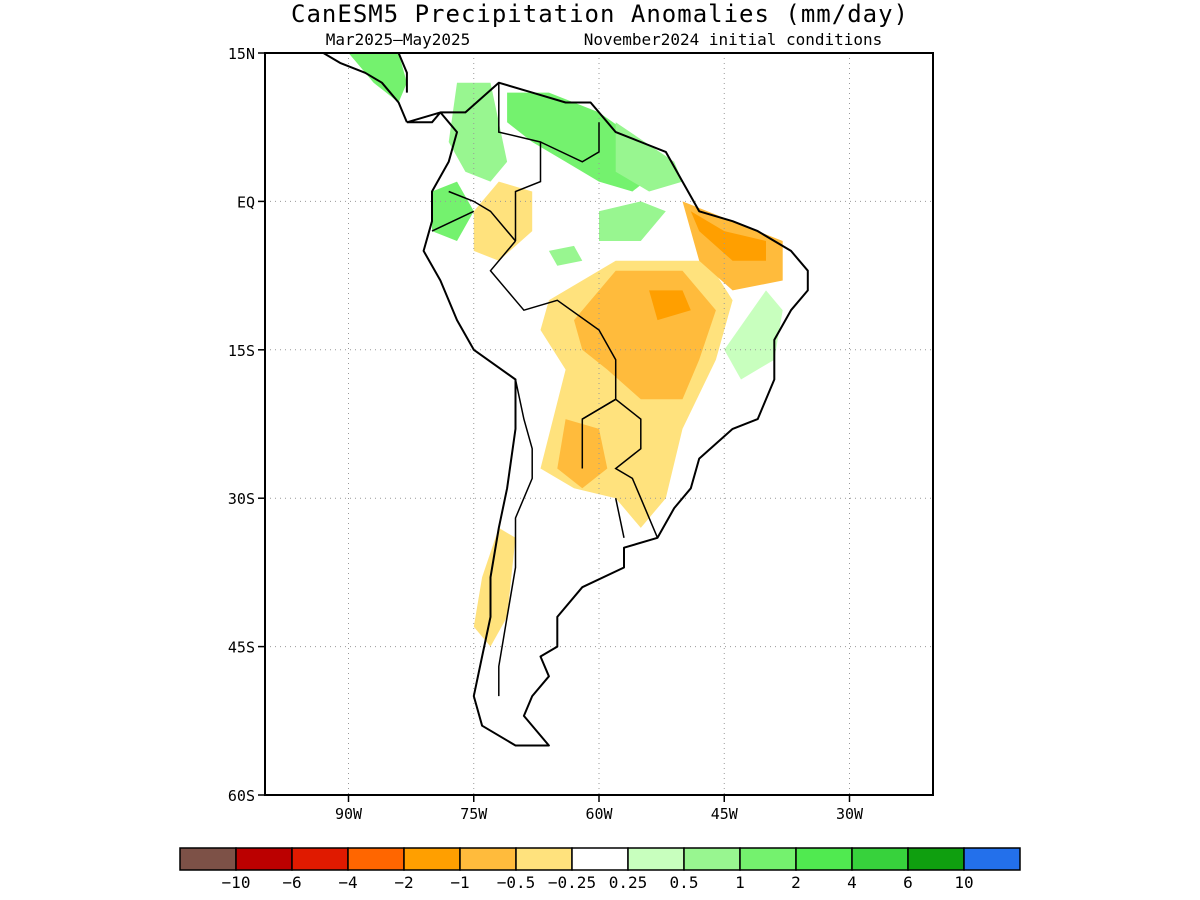  I want to click on anomaly-region-ne-brazil-core, so click(728, 236).